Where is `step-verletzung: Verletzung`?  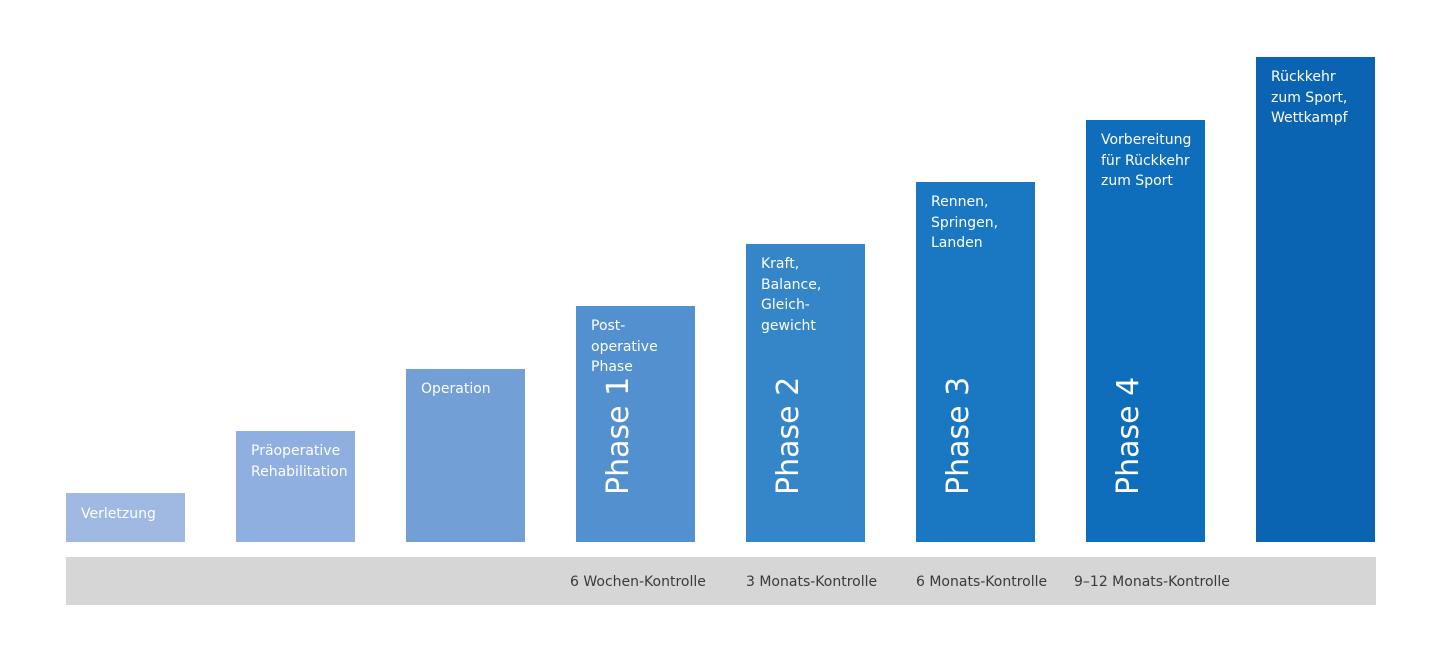 step-verletzung: Verletzung is located at coordinates (125, 517).